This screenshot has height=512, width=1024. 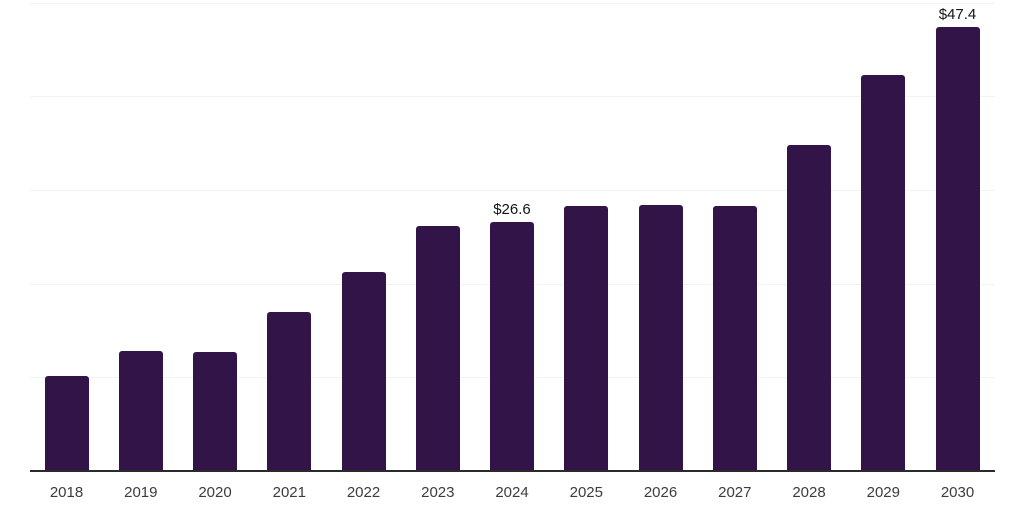 I want to click on x-tick-label-2022: 2022, so click(x=363, y=492).